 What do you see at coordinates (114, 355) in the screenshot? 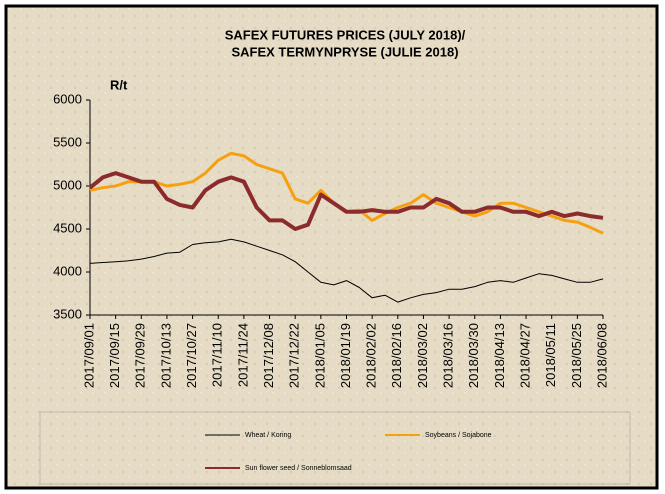
I see `x-tick-label: 2017/09/15` at bounding box center [114, 355].